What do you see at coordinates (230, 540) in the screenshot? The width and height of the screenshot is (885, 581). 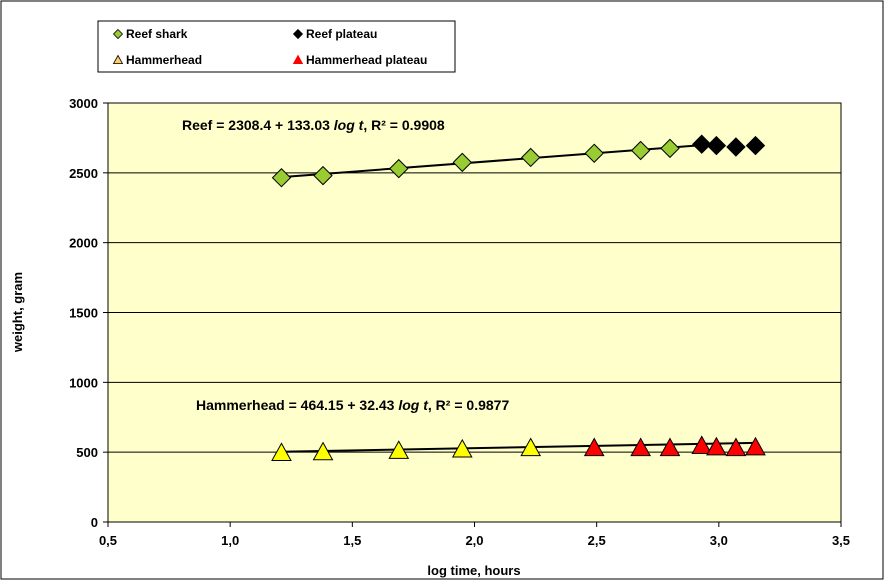 I see `x-tick-label: 1,0` at bounding box center [230, 540].